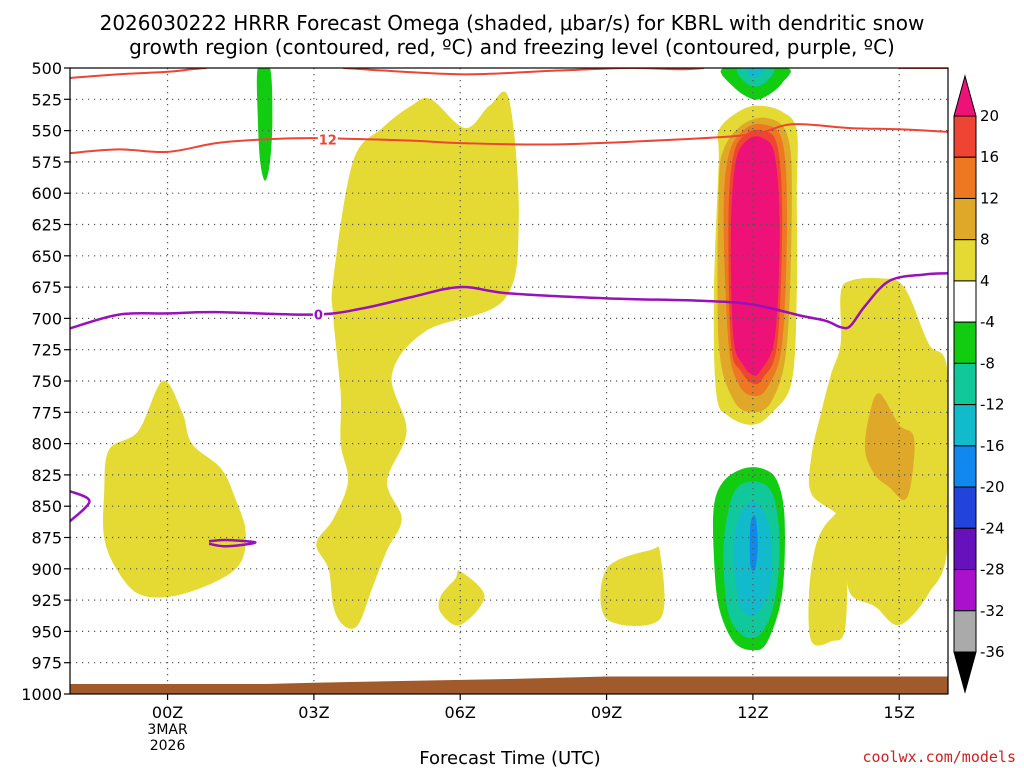  I want to click on ground-surface, so click(509, 685).